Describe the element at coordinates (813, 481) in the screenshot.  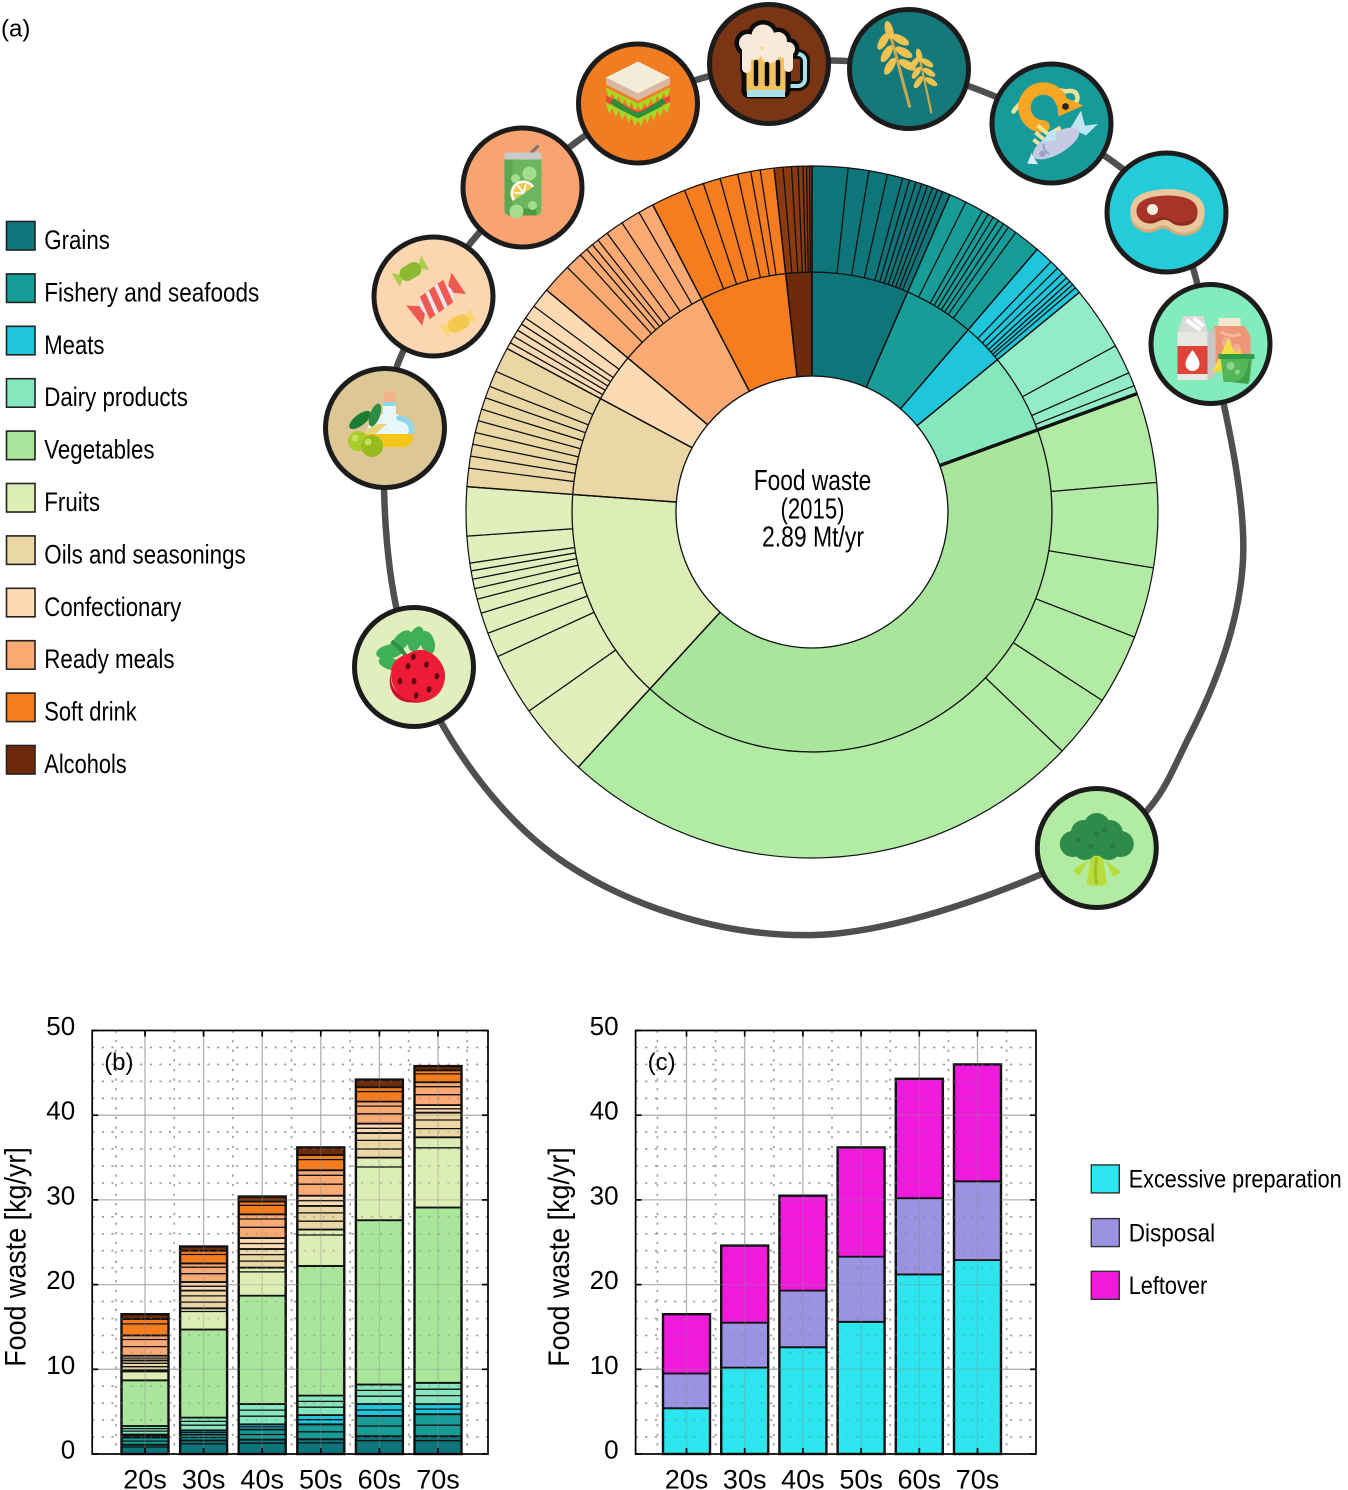
I see `svg-text: Food waste` at that location.